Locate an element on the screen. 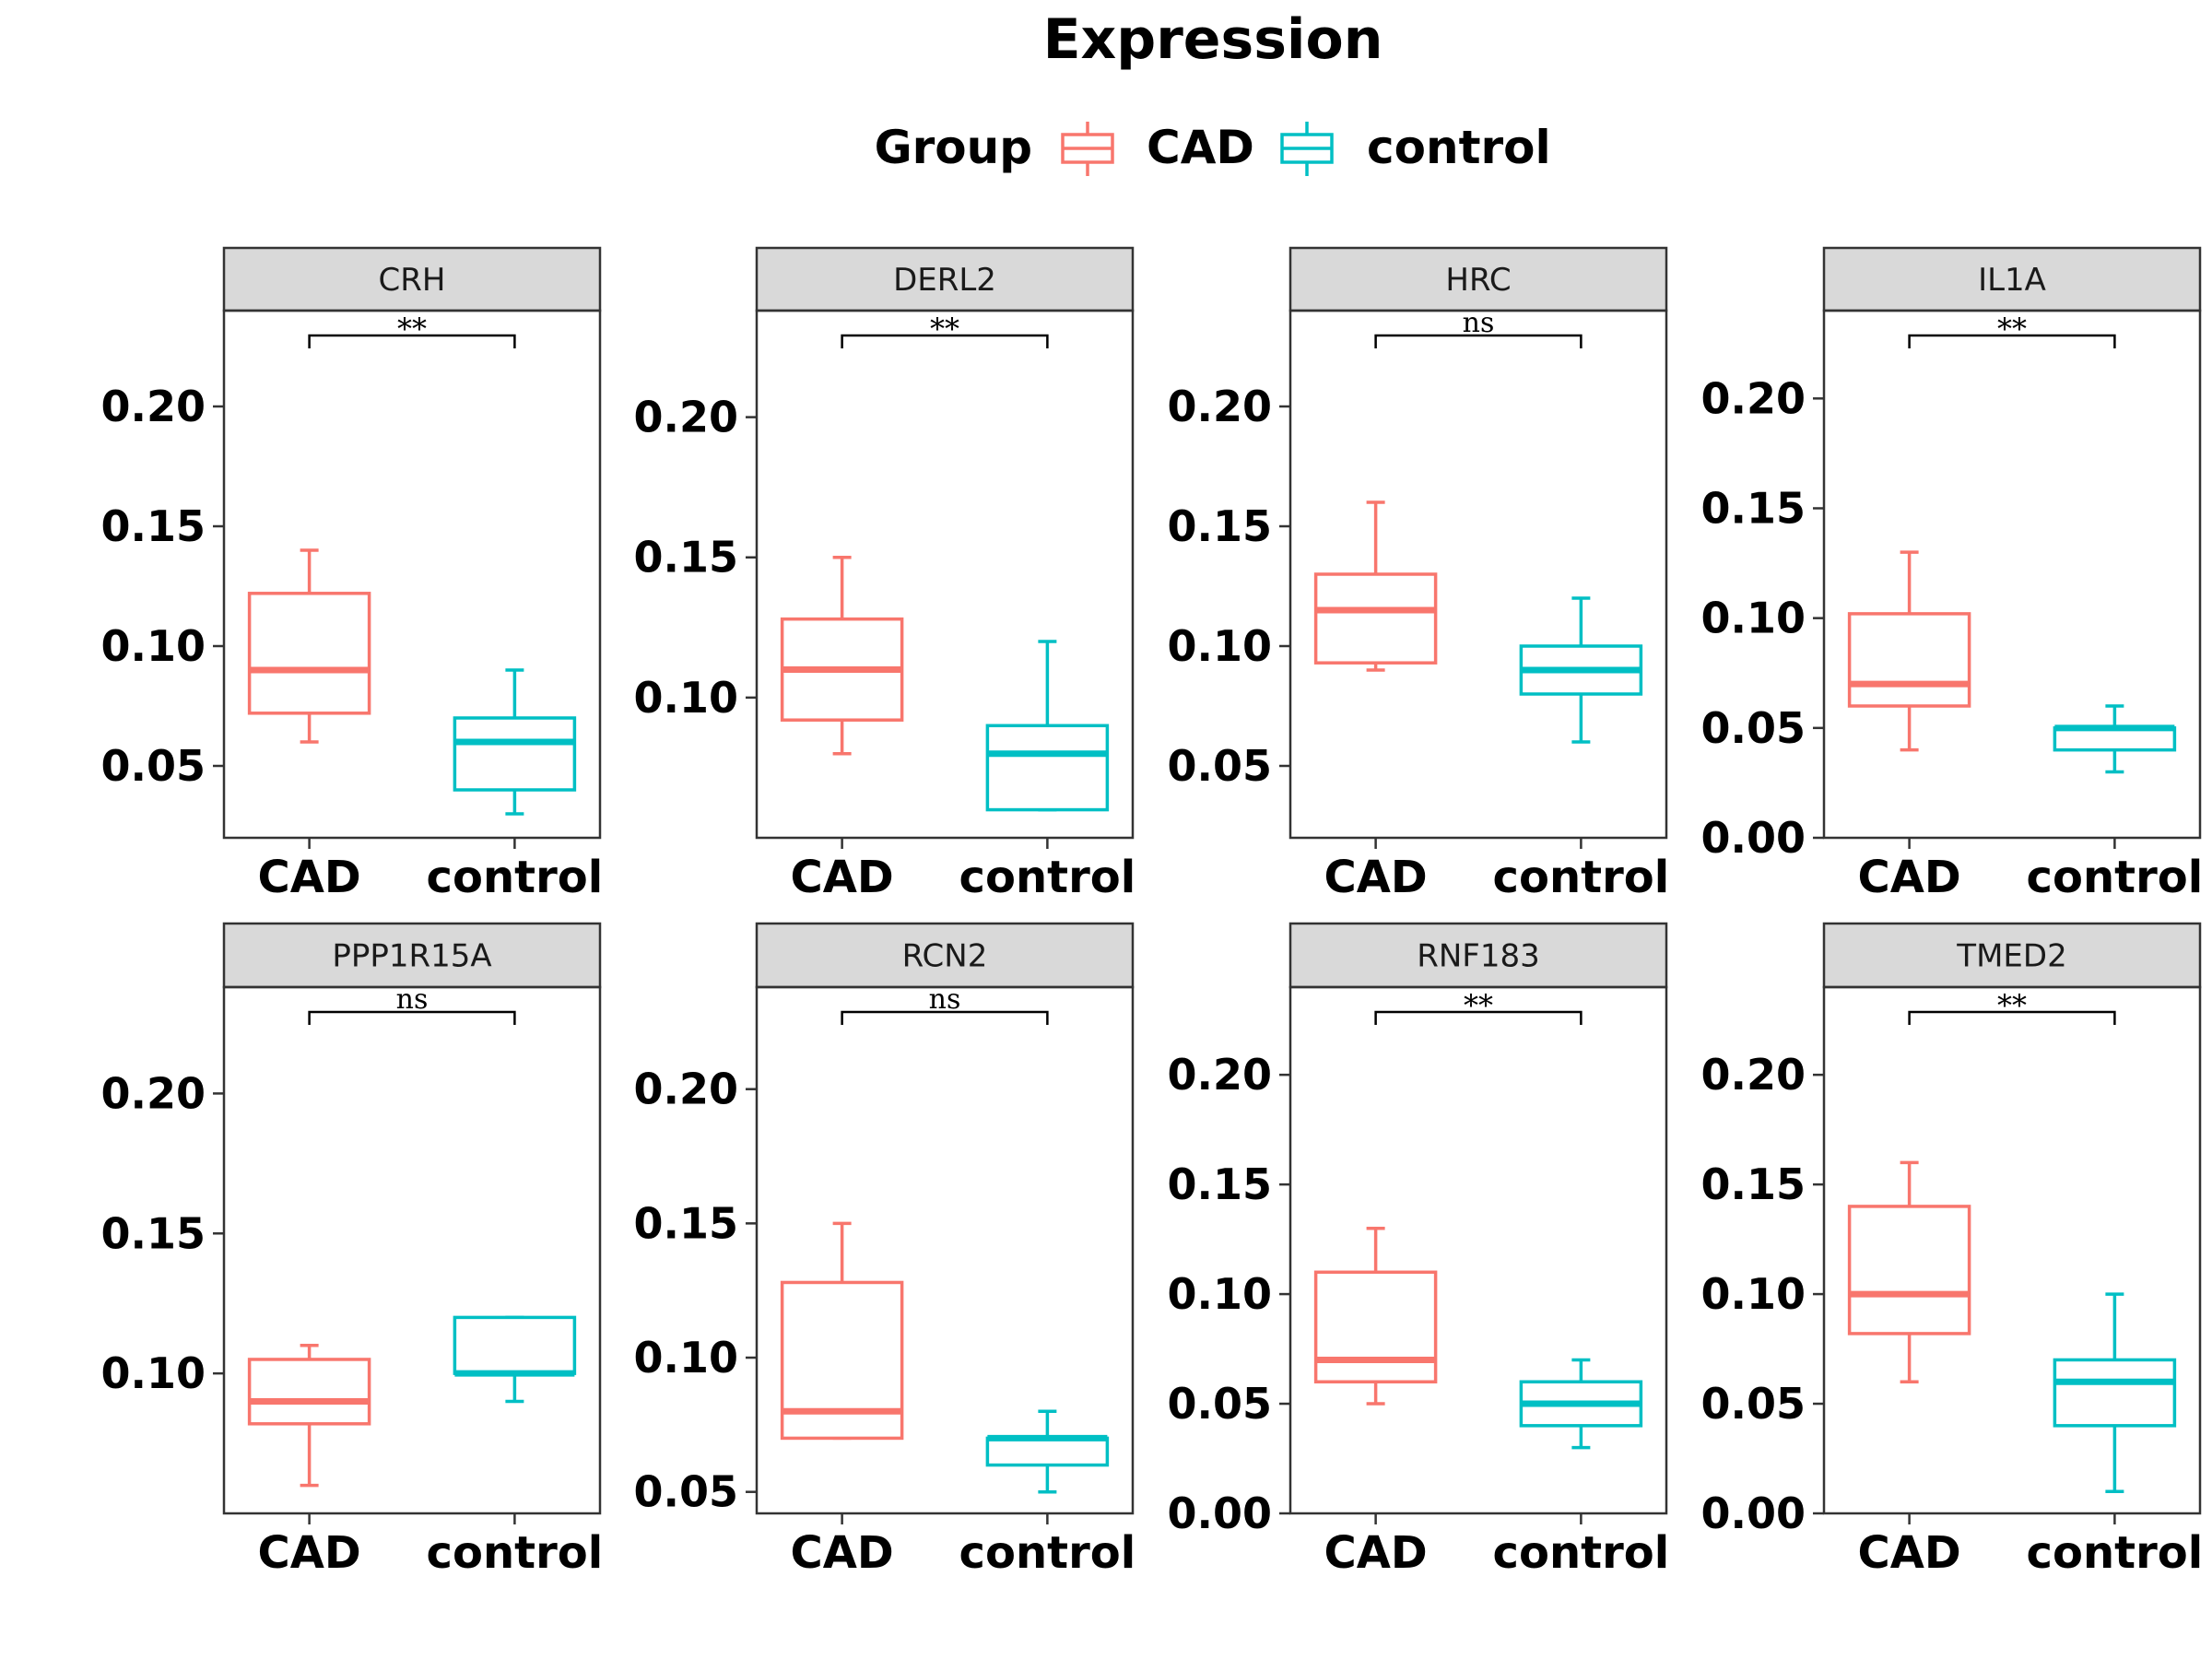 This screenshot has height=1659, width=2212. legend-key-cad is located at coordinates (1087, 149).